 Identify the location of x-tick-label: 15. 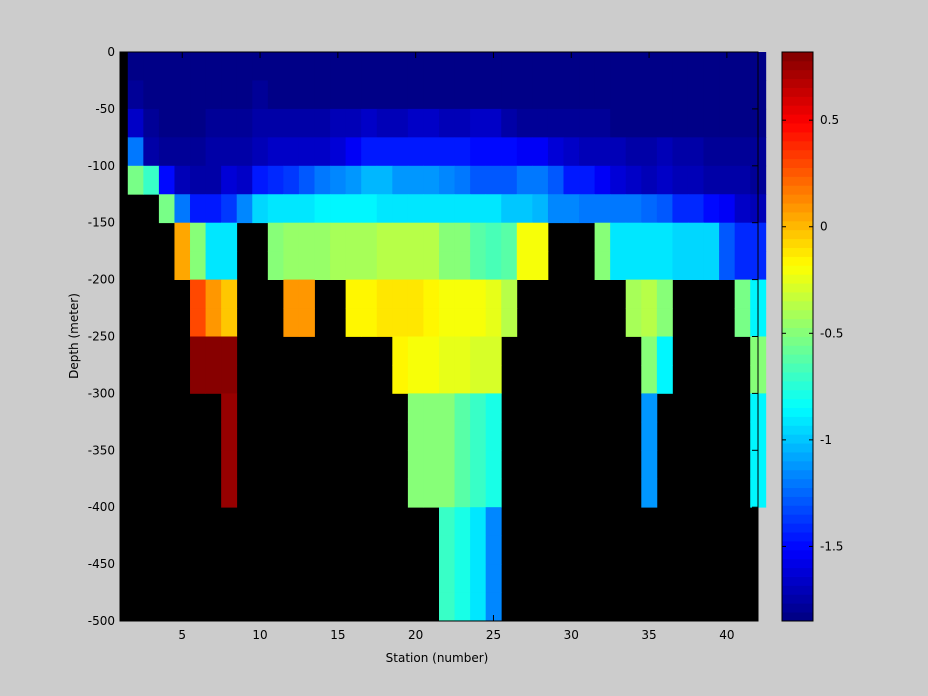
(337, 635).